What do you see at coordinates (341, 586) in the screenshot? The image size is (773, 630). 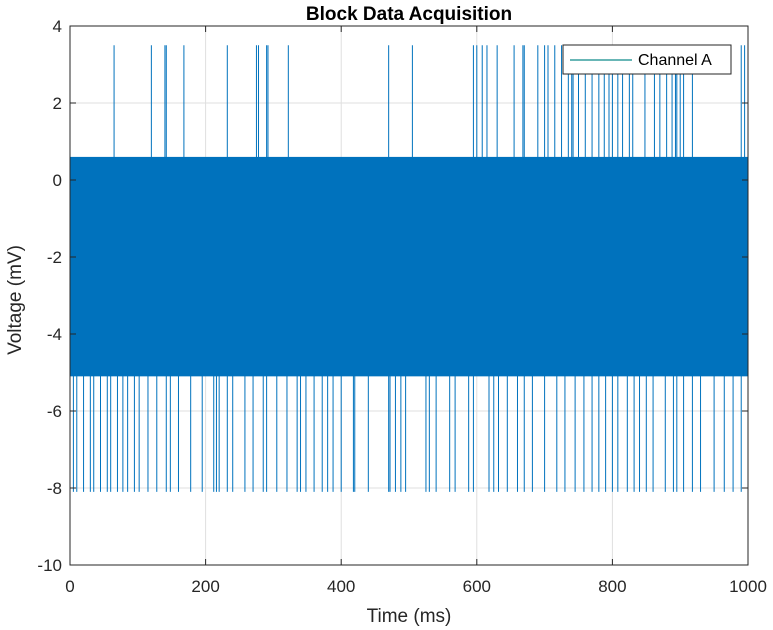 I see `x-tick-label: 400` at bounding box center [341, 586].